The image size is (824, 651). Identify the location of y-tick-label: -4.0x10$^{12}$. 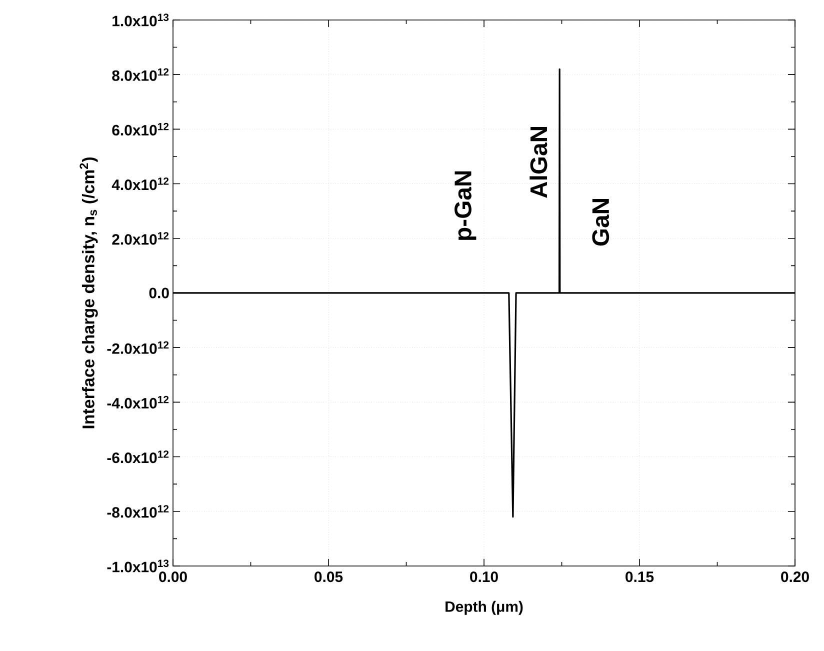
(138, 402).